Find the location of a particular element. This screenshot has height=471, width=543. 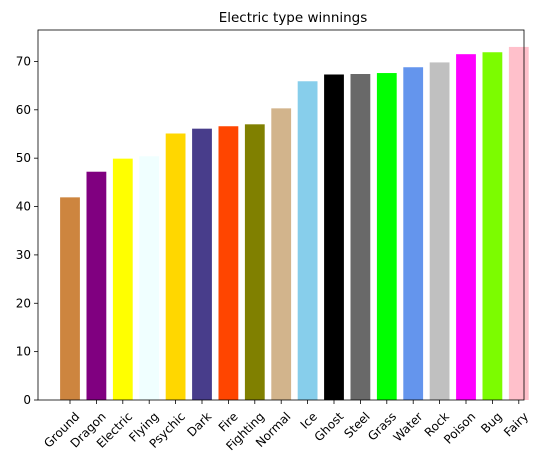

y-tick-label: 60 is located at coordinates (23, 110).